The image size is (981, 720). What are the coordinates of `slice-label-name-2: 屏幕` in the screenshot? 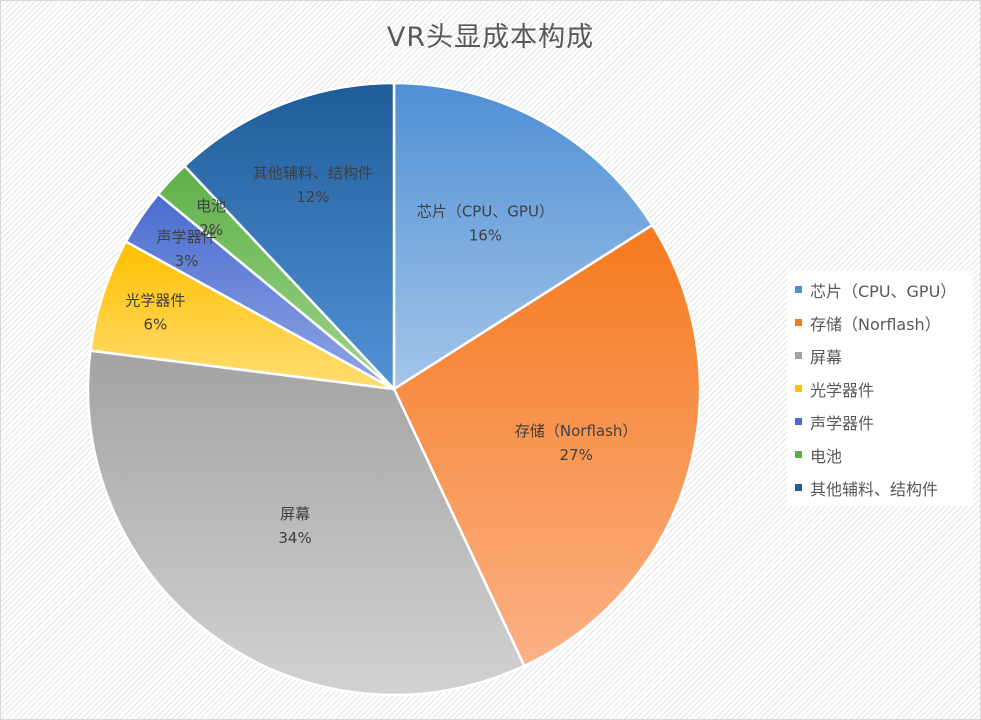 It's located at (295, 514).